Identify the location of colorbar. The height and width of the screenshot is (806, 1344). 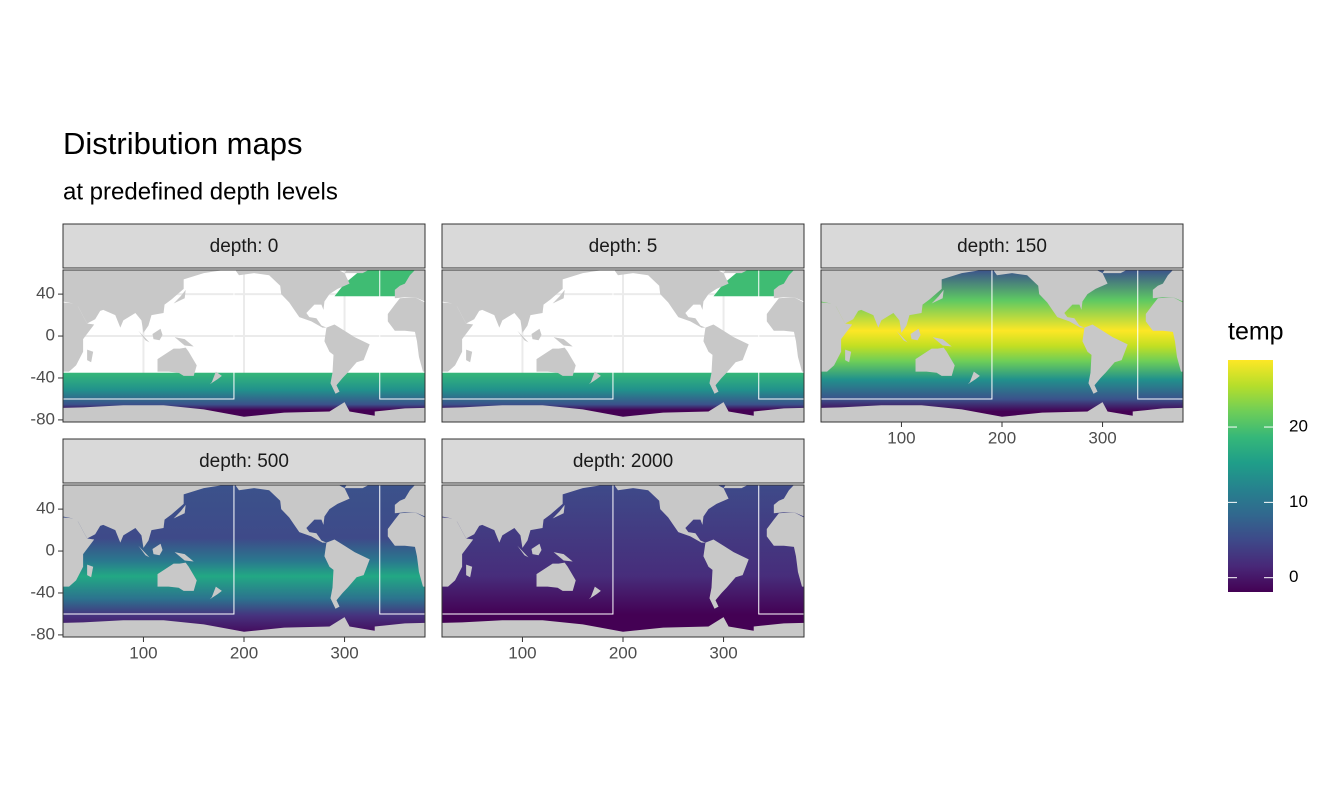
(1250, 476).